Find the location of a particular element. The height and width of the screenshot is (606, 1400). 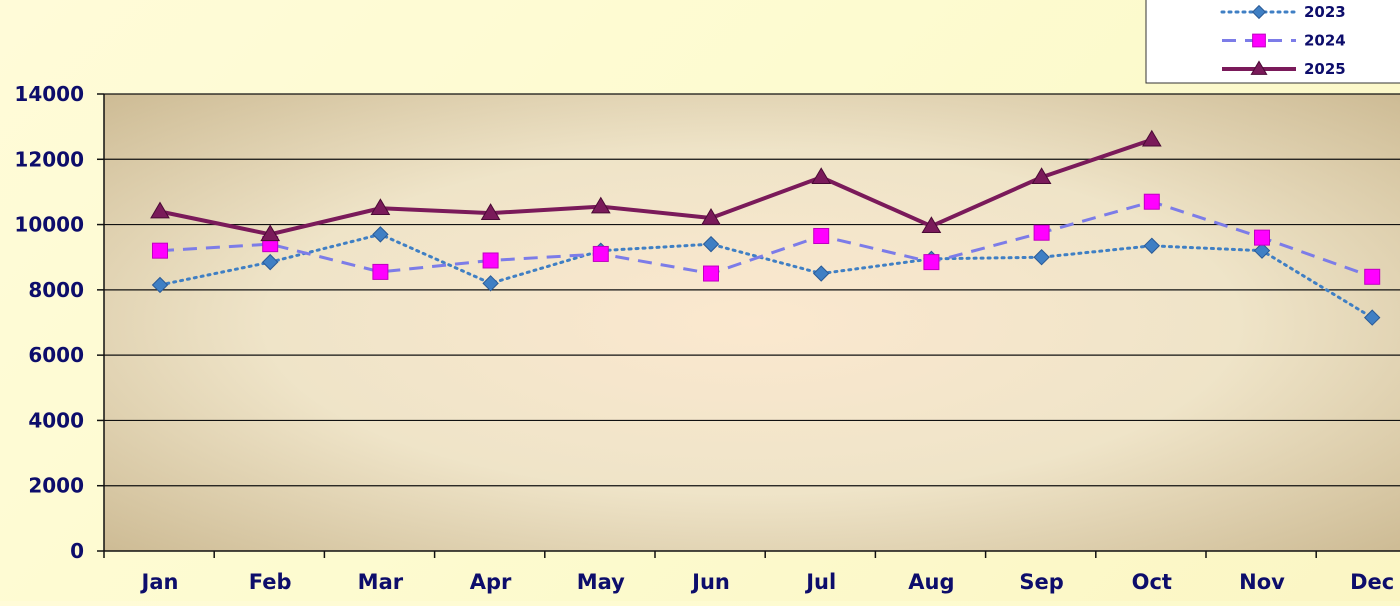

legend-label: 2025 is located at coordinates (1325, 69).